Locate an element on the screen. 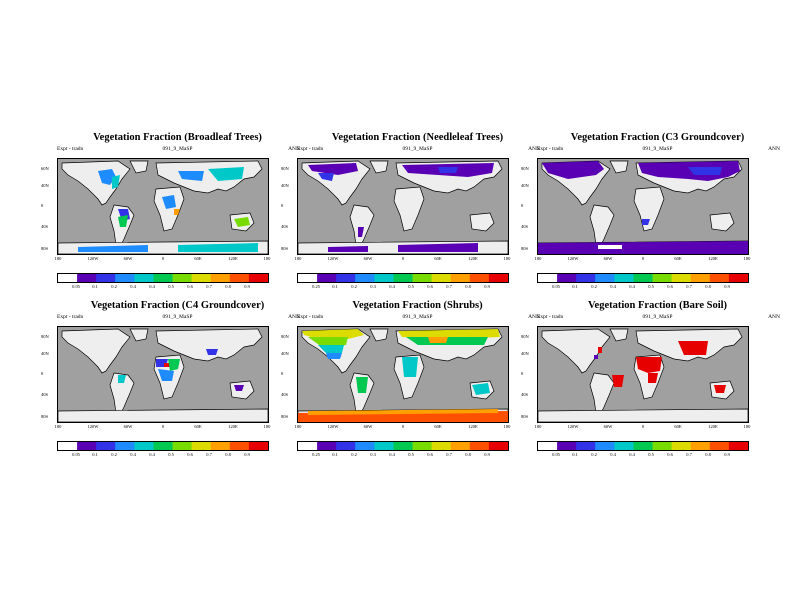  lat-label: 80S is located at coordinates (45, 416).